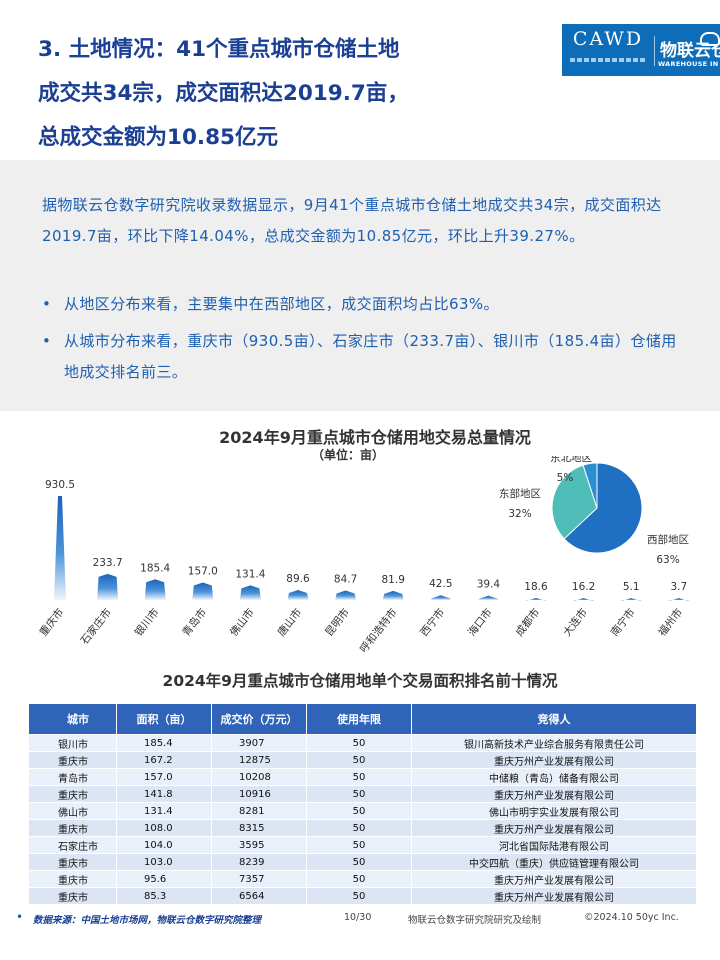 The height and width of the screenshot is (960, 720). What do you see at coordinates (571, 460) in the screenshot?
I see `pie-category-label: 东北地区` at bounding box center [571, 460].